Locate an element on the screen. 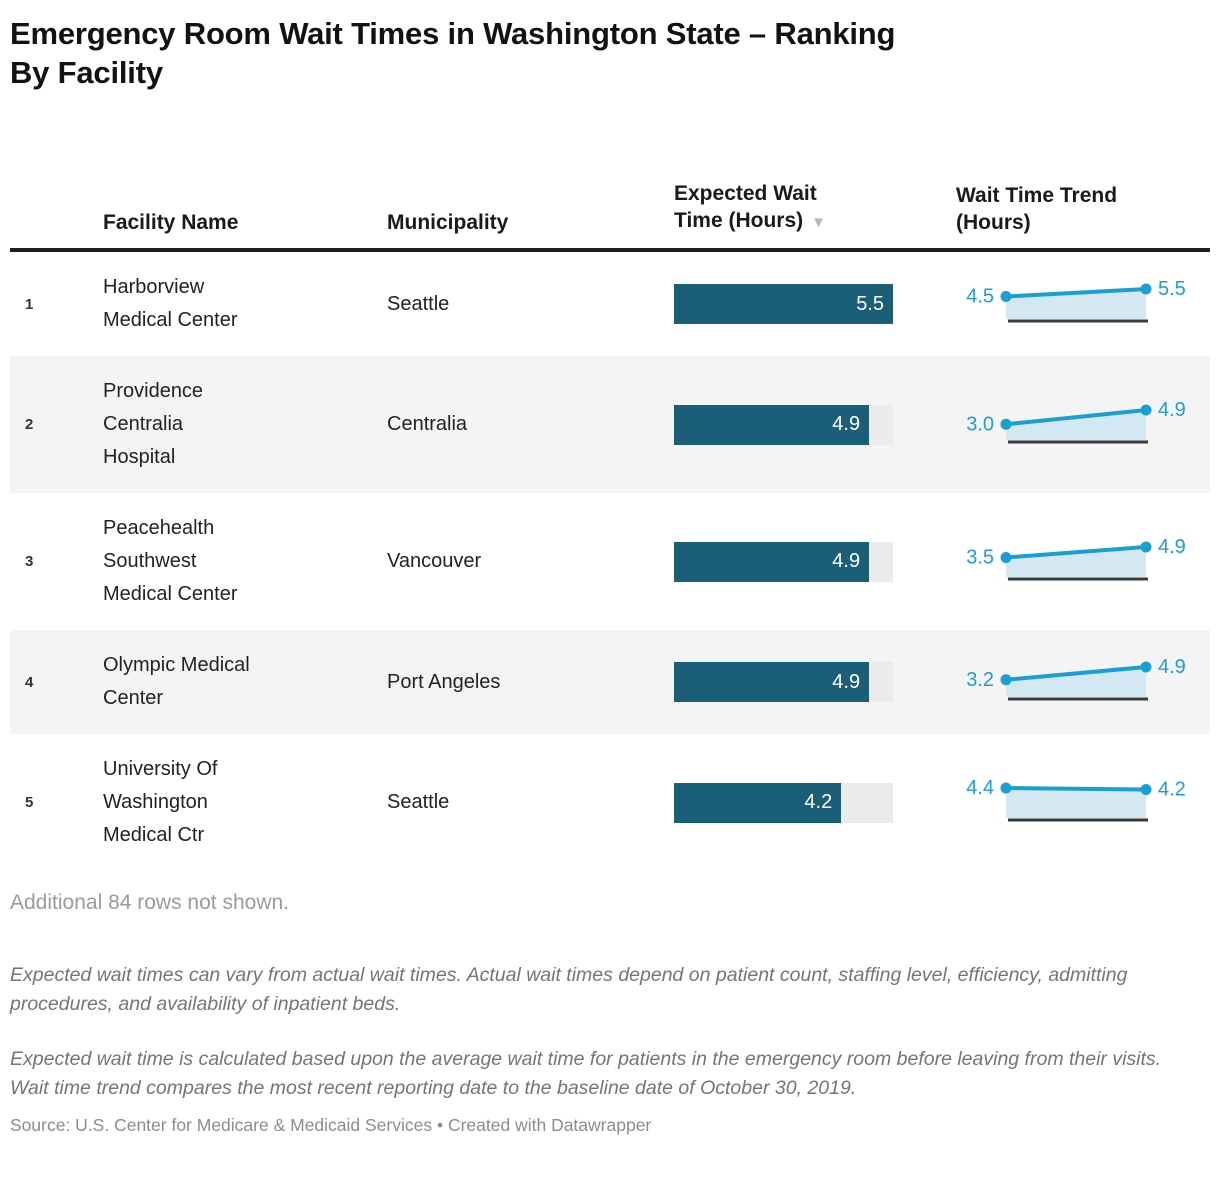 This screenshot has height=1186, width=1220. column-header-expected-wait-label: Expected Wait Time (Hours) is located at coordinates (745, 207).